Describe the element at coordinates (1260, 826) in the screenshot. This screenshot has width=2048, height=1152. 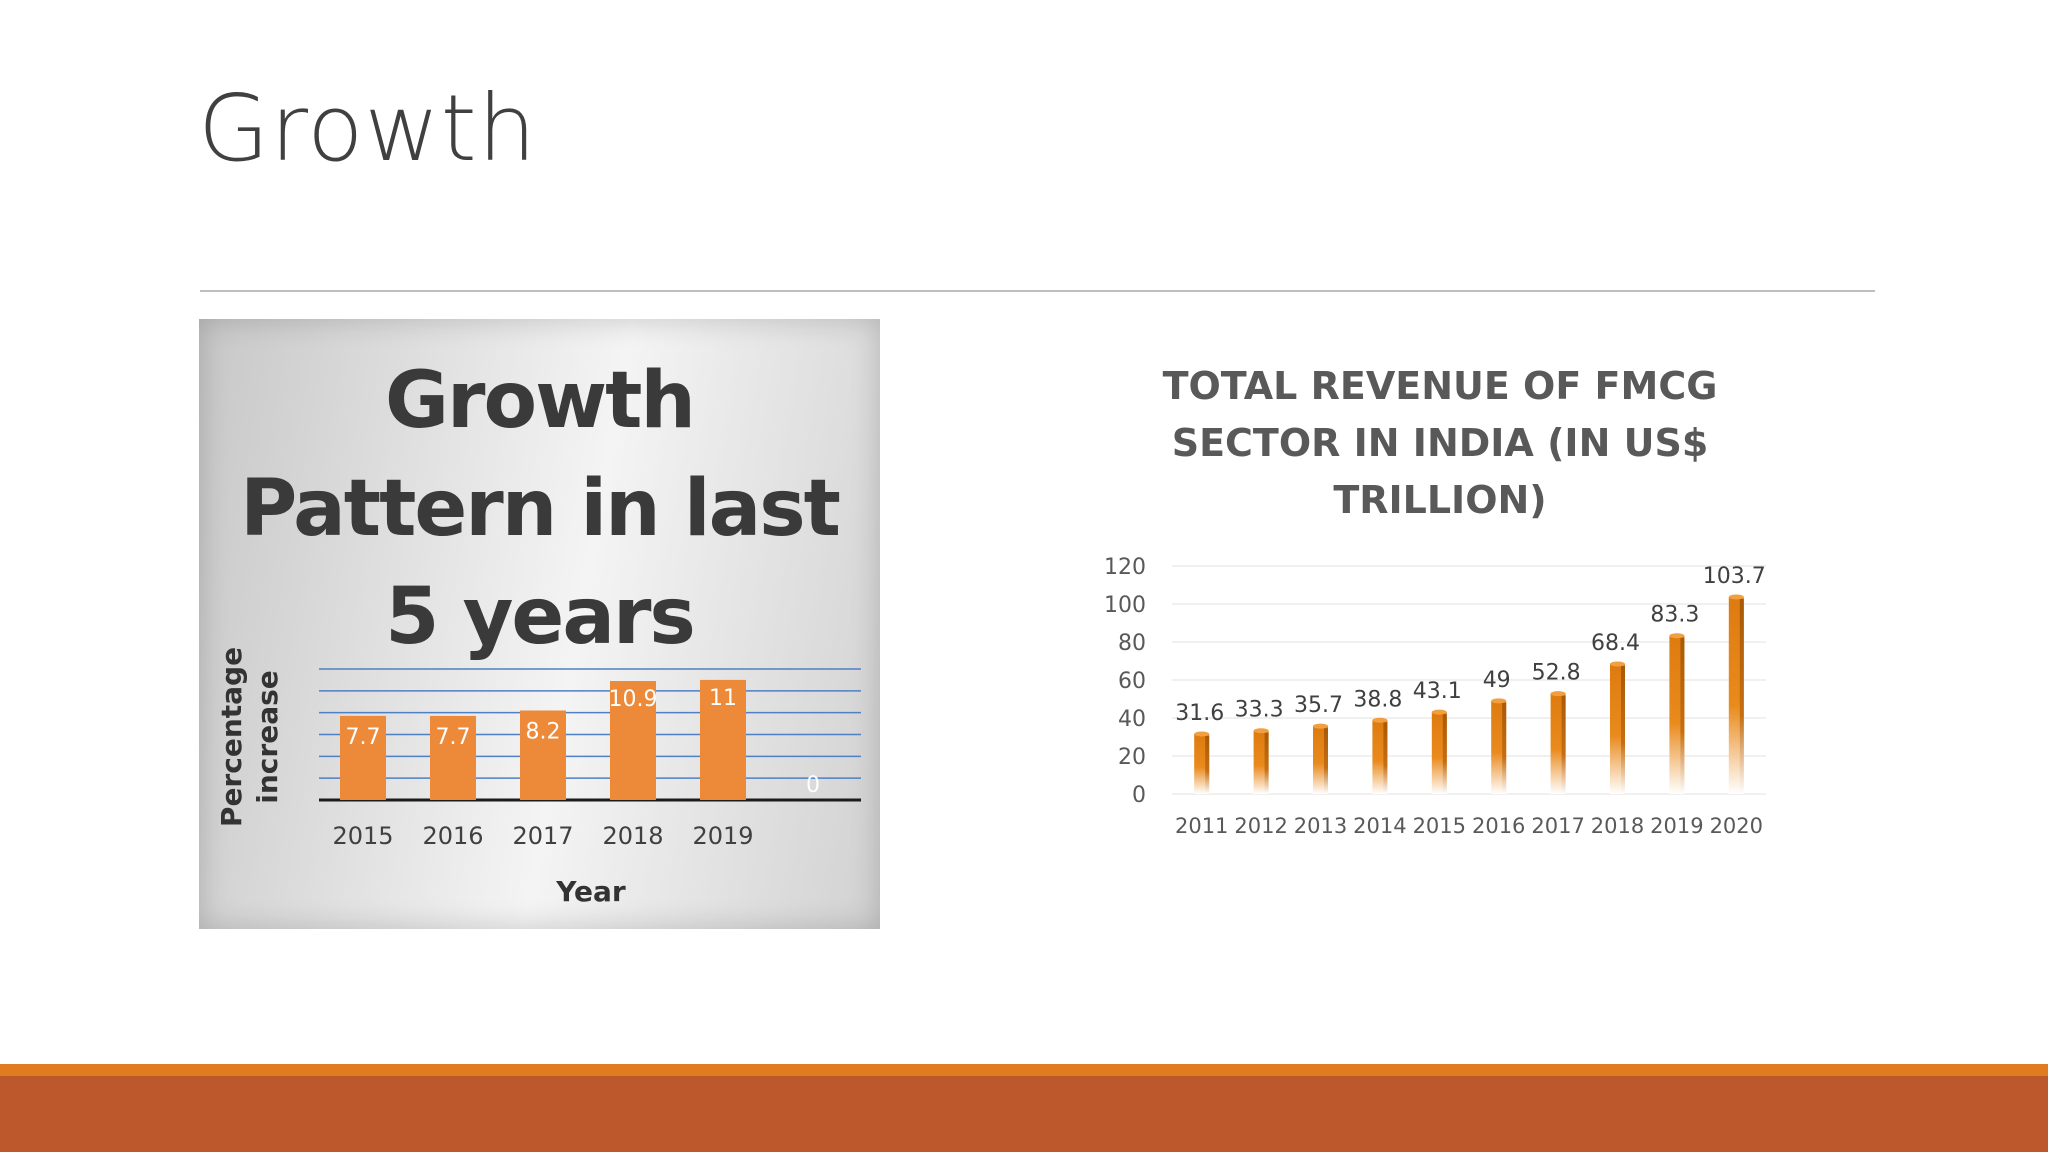
I see `x-tick-label: 2012` at that location.